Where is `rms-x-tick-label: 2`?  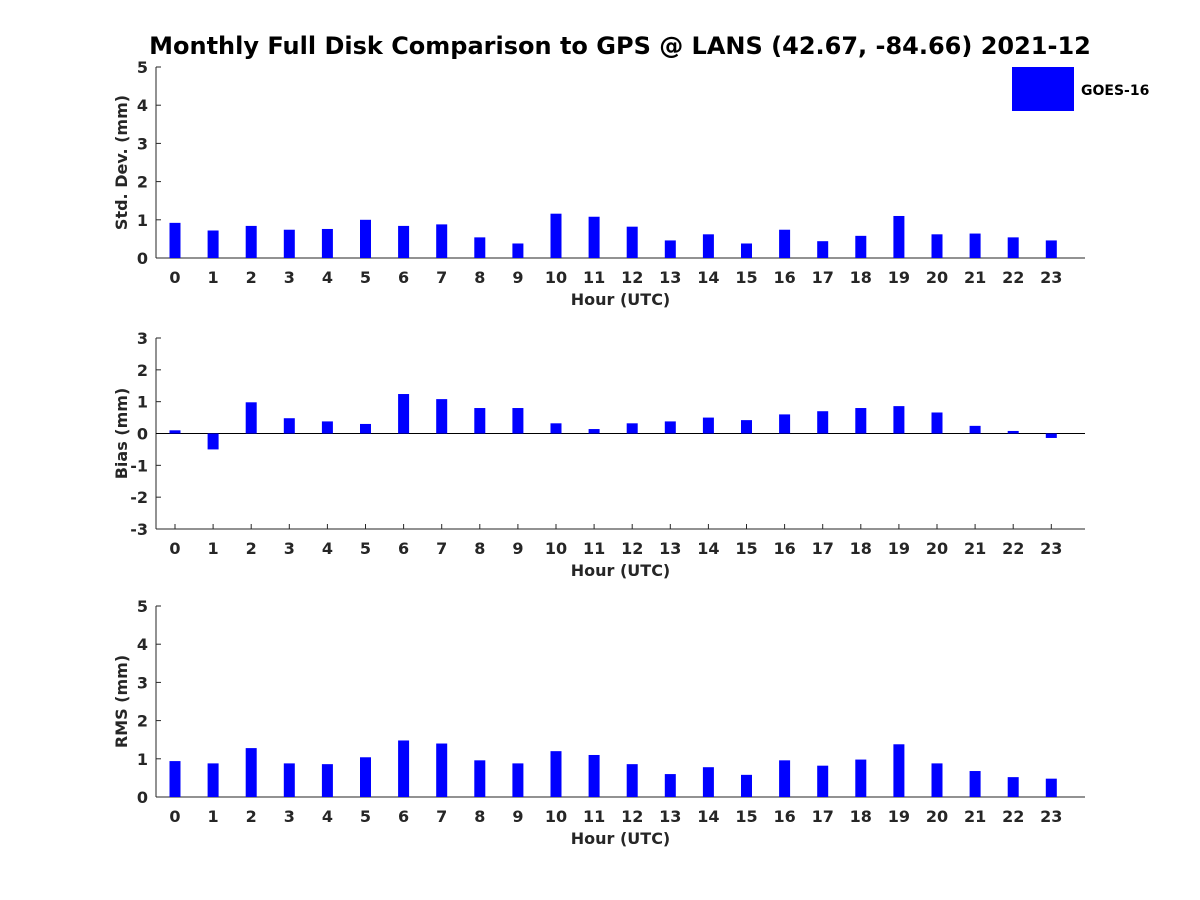 rms-x-tick-label: 2 is located at coordinates (251, 816).